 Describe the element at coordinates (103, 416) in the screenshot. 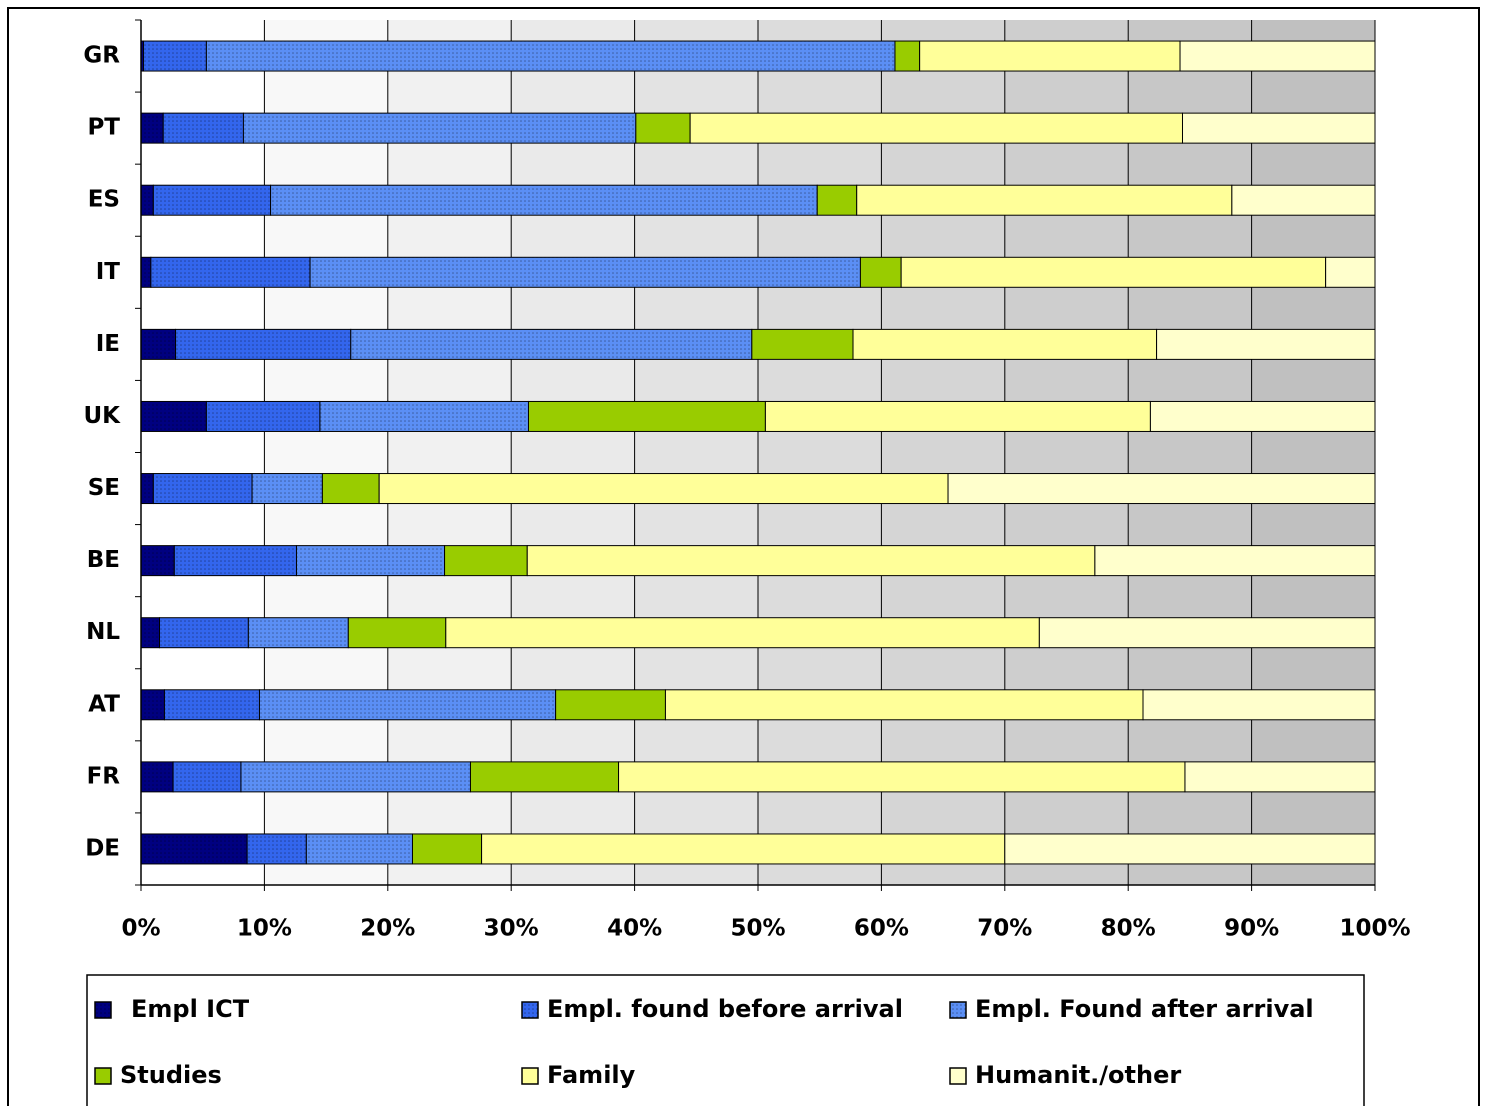

I see `category-label: UK` at that location.